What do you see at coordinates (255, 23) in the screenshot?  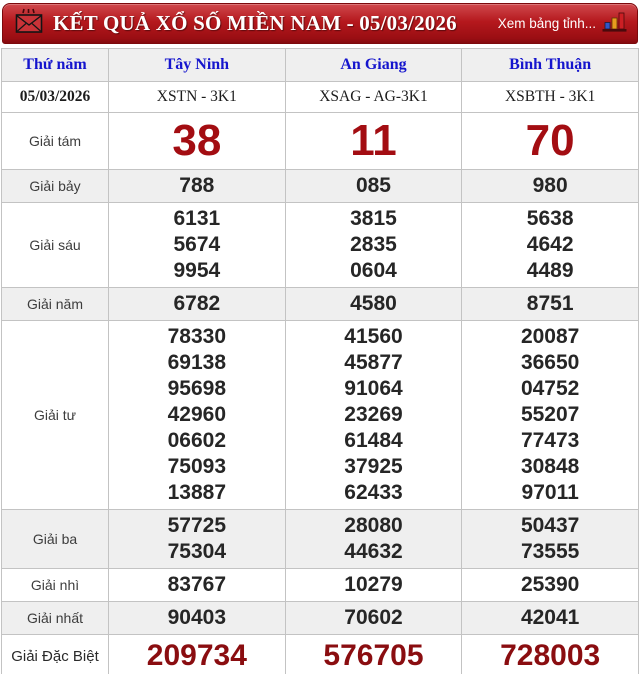 I see `page-title: KẾT QUẢ XỔ SỐ MIỀN NAM - 05/03/2026` at bounding box center [255, 23].